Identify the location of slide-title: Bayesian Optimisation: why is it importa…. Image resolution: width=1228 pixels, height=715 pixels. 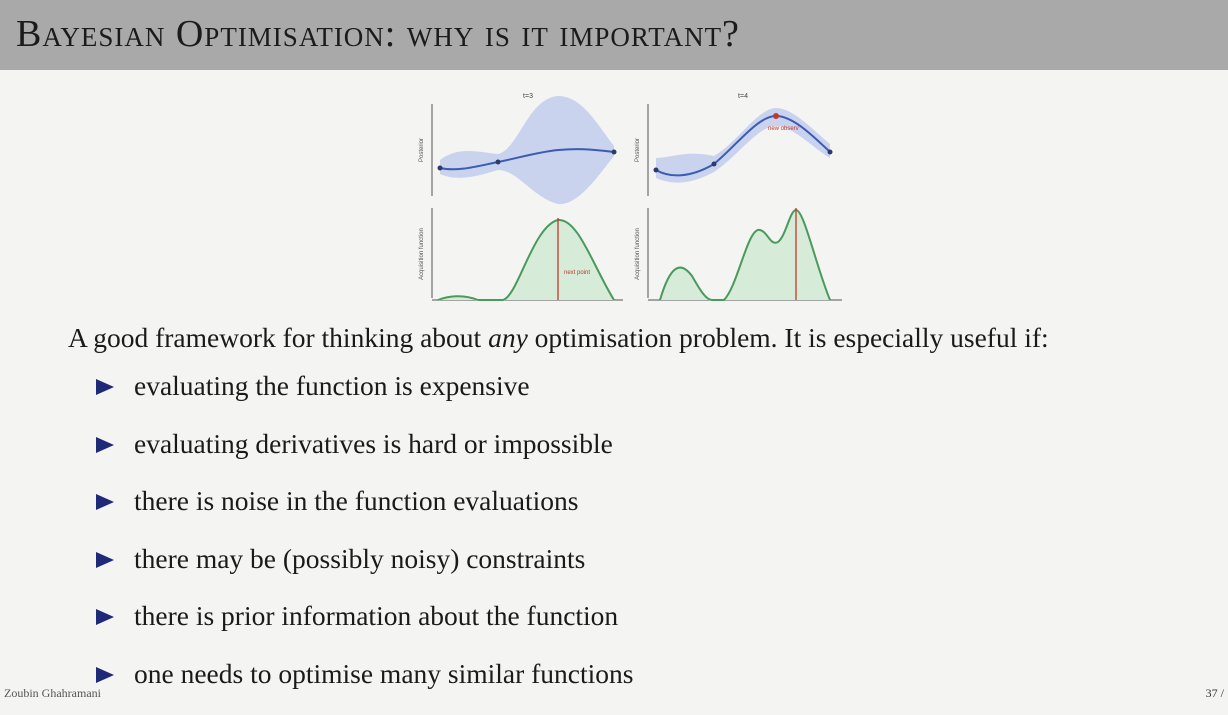
(378, 34).